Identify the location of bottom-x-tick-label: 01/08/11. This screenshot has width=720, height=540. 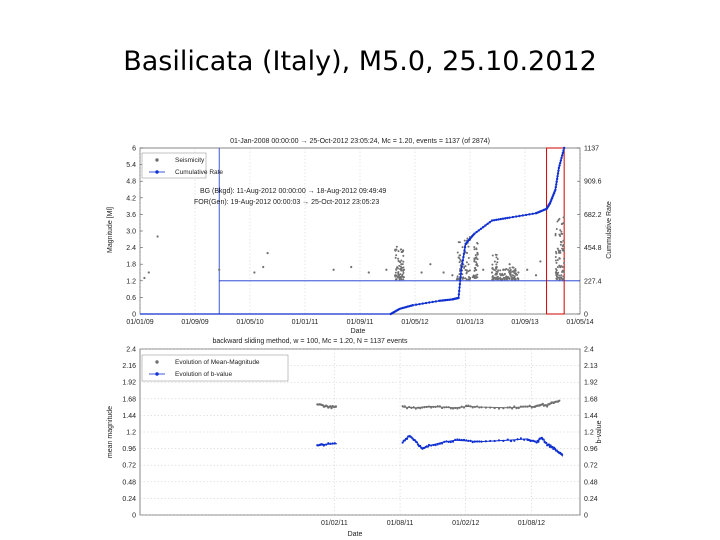
(400, 523).